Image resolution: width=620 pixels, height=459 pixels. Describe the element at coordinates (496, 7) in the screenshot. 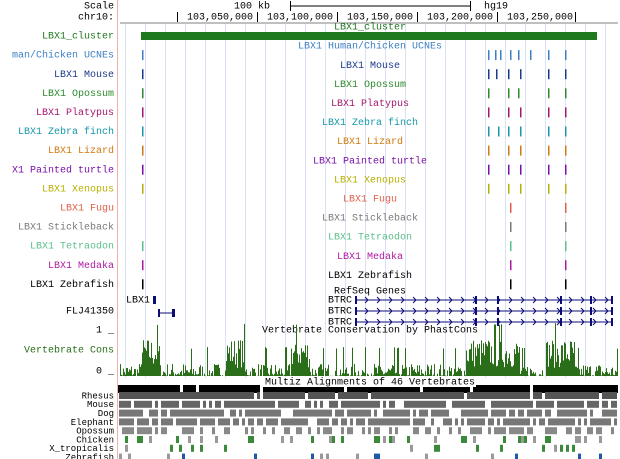

I see `assembly-label: hg19` at that location.